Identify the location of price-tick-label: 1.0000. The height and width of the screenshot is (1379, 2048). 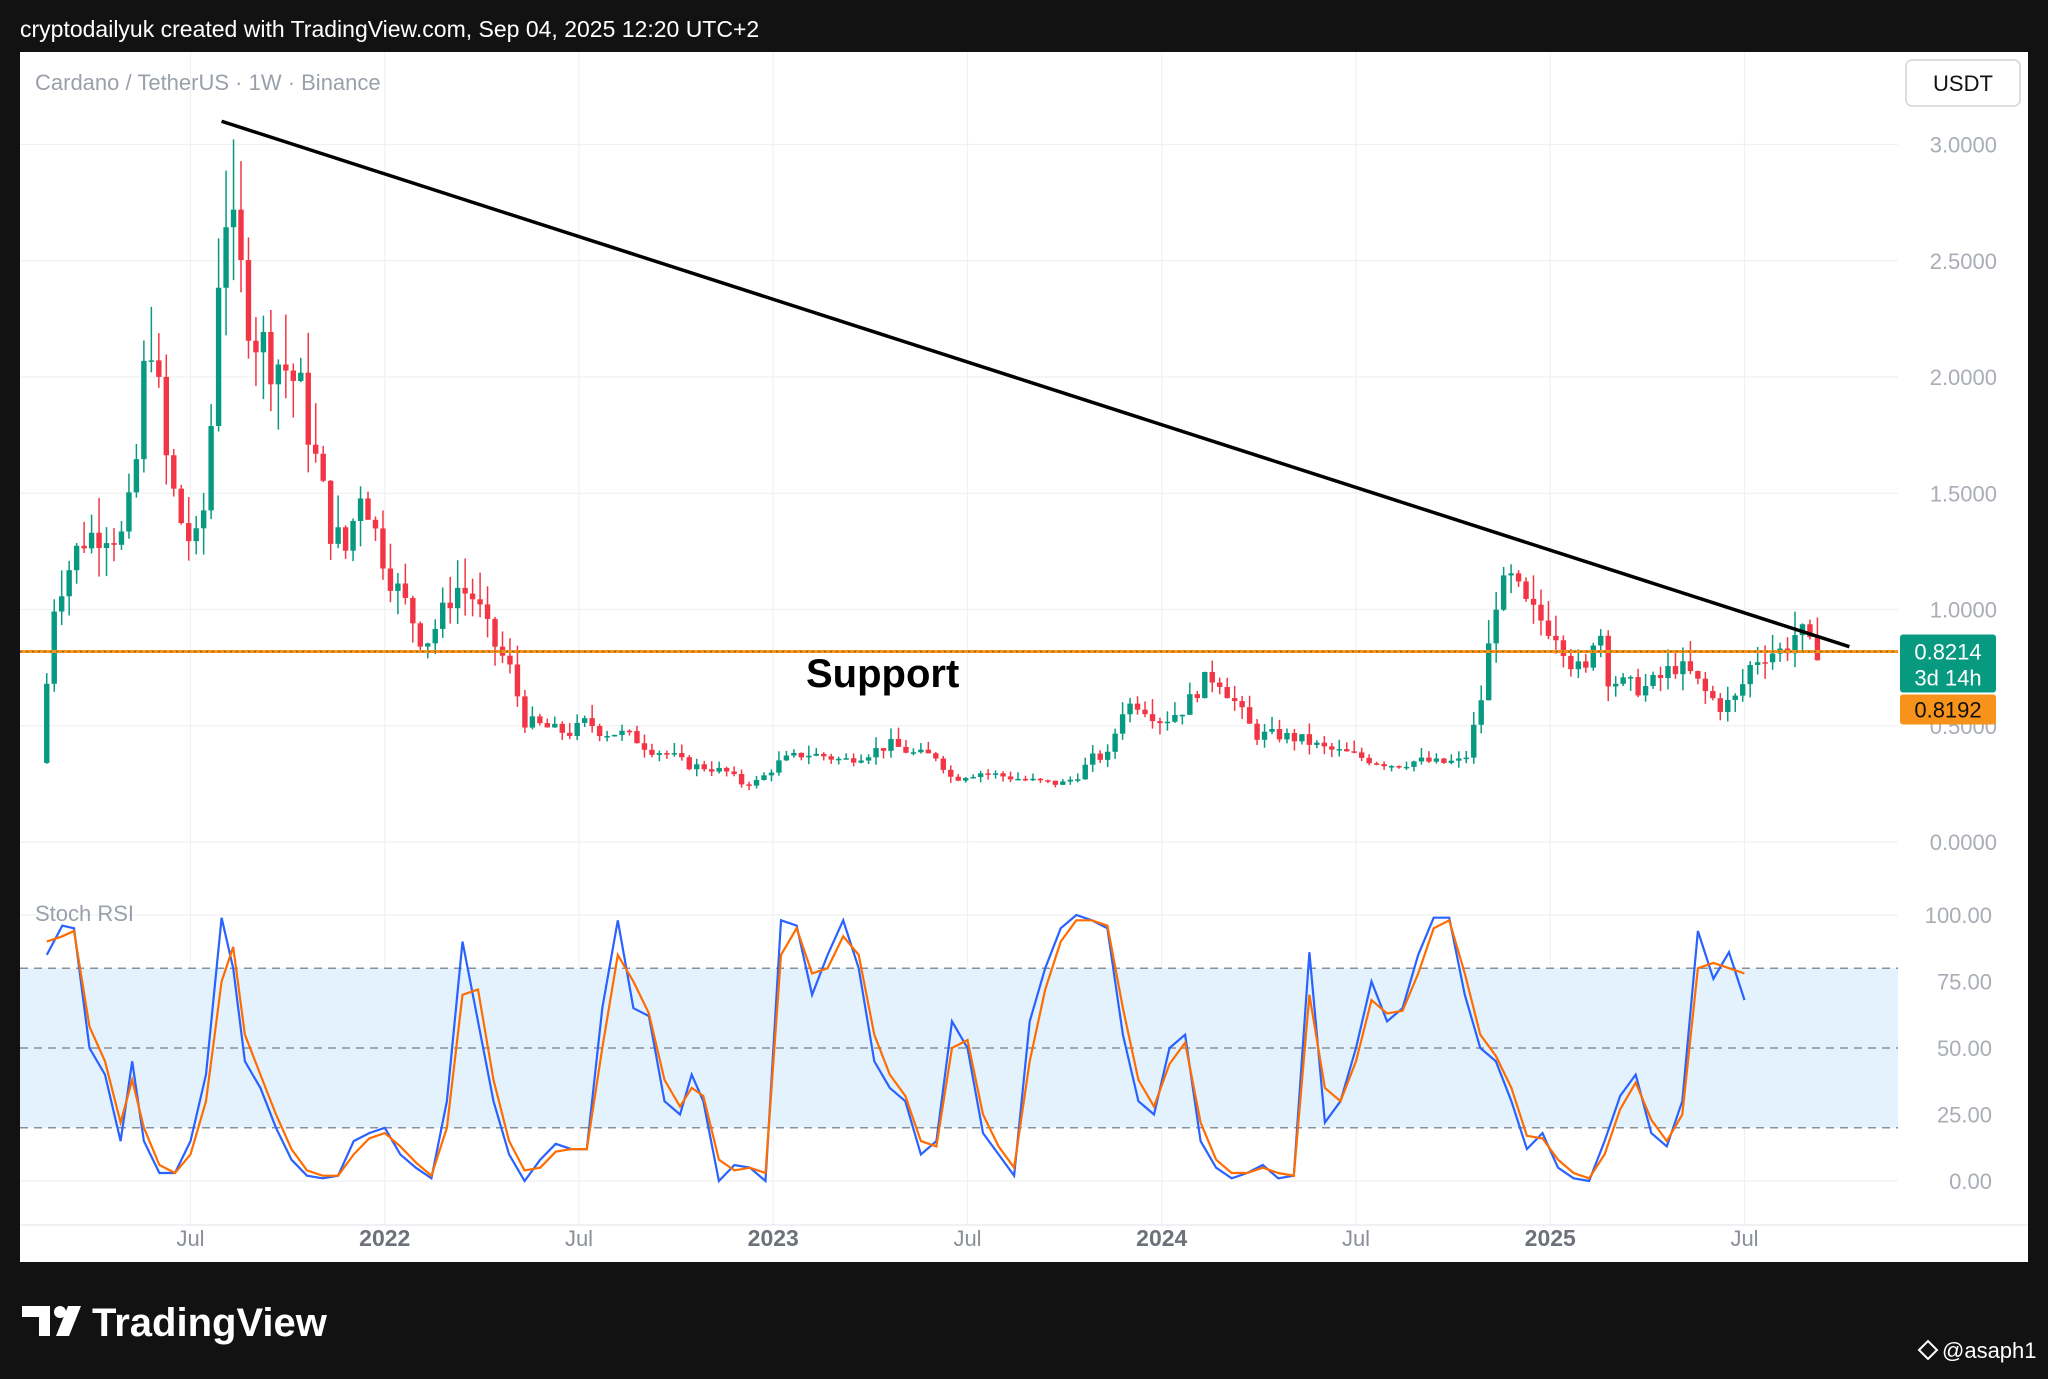
(1963, 610).